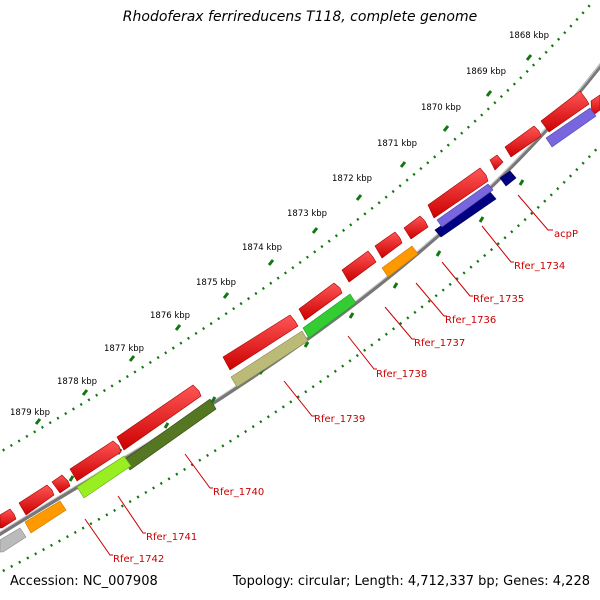  Describe the element at coordinates (352, 179) in the screenshot. I see `kbp-label-1872: 1872 kbp` at that location.